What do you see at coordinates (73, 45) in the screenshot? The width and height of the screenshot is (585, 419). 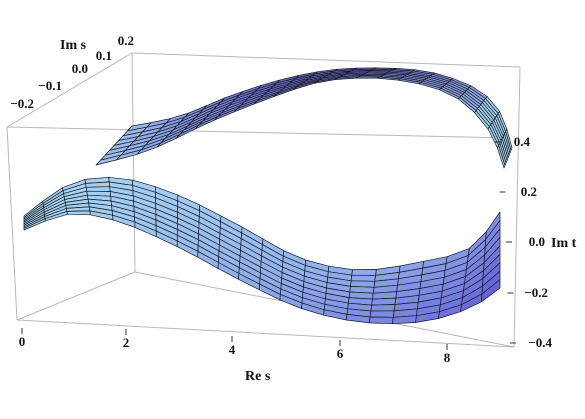 I see `y-axis-label: Im s` at bounding box center [73, 45].